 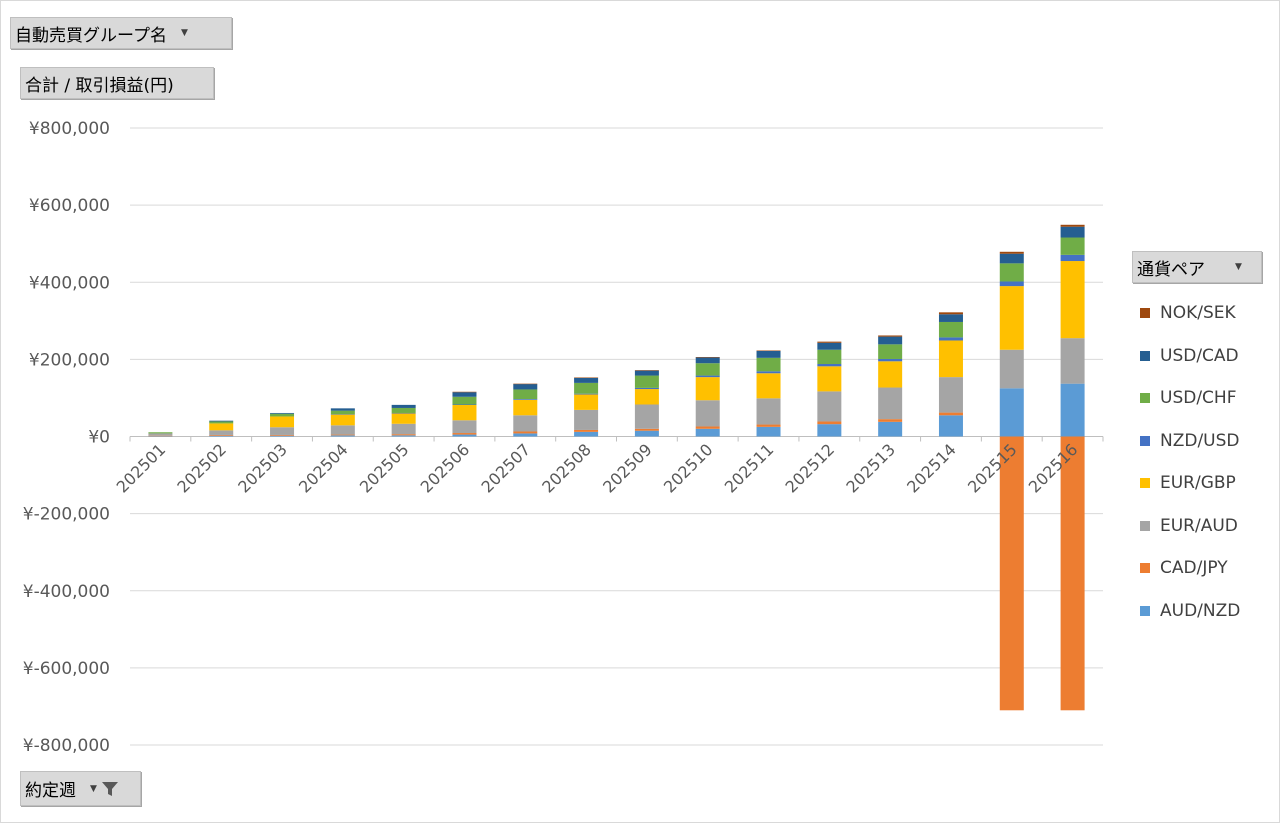 I want to click on legend-item: EUR/AUD, so click(x=1210, y=526).